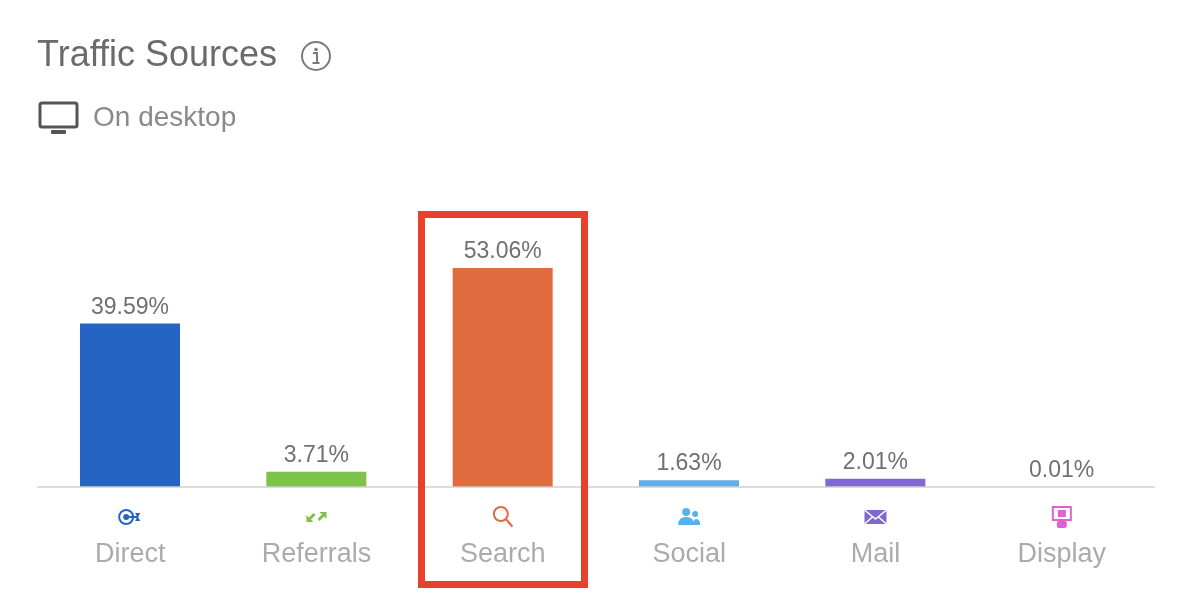  What do you see at coordinates (689, 462) in the screenshot?
I see `data-label: 1.63%` at bounding box center [689, 462].